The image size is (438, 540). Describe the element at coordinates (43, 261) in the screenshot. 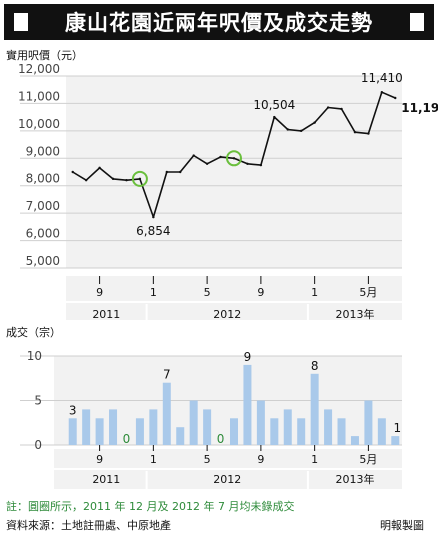

I see `y-tick-label: 5,000` at that location.